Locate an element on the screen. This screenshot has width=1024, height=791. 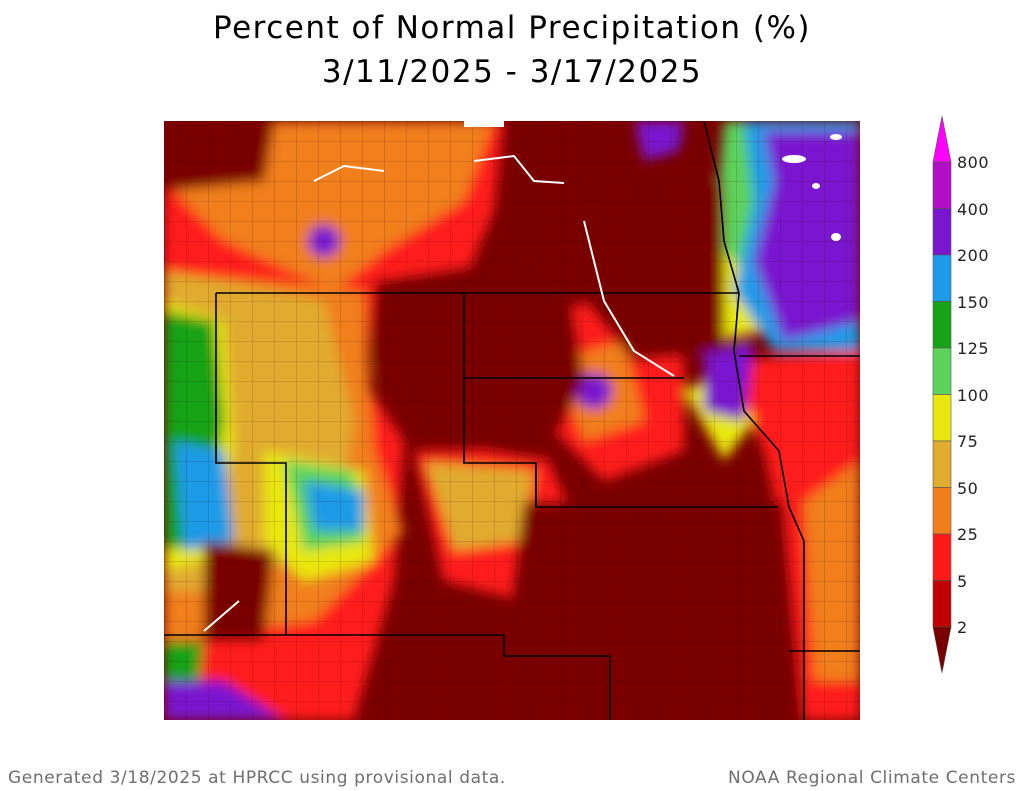
legend-label: 150 is located at coordinates (973, 302).